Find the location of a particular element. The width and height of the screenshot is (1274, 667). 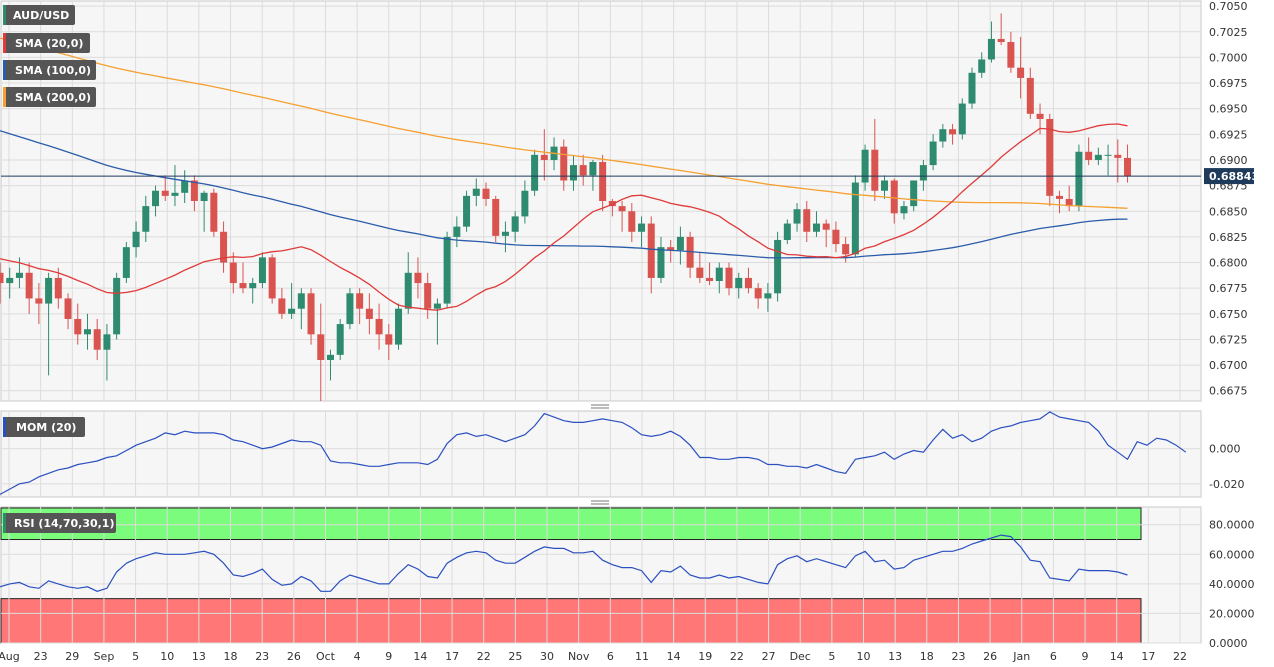

price-y-tick-label: 0.6800 is located at coordinates (1228, 263).